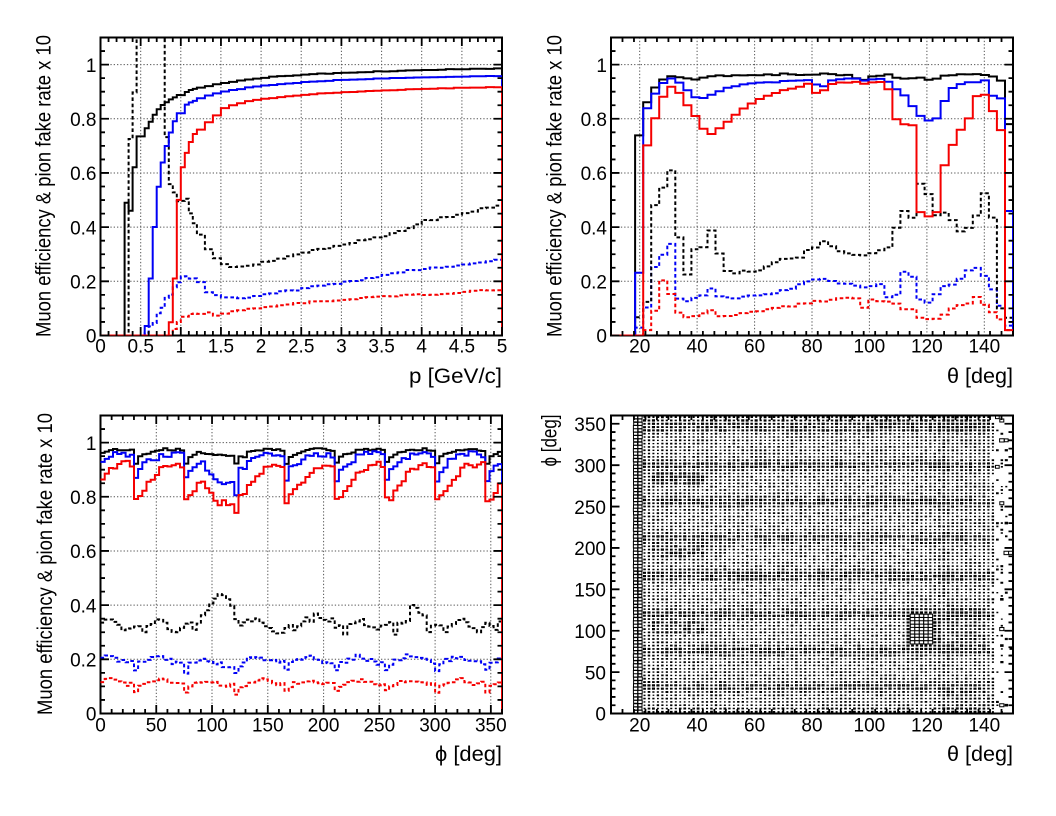 The width and height of the screenshot is (1056, 816). What do you see at coordinates (140, 347) in the screenshot?
I see `svg-text: 0.5` at bounding box center [140, 347].